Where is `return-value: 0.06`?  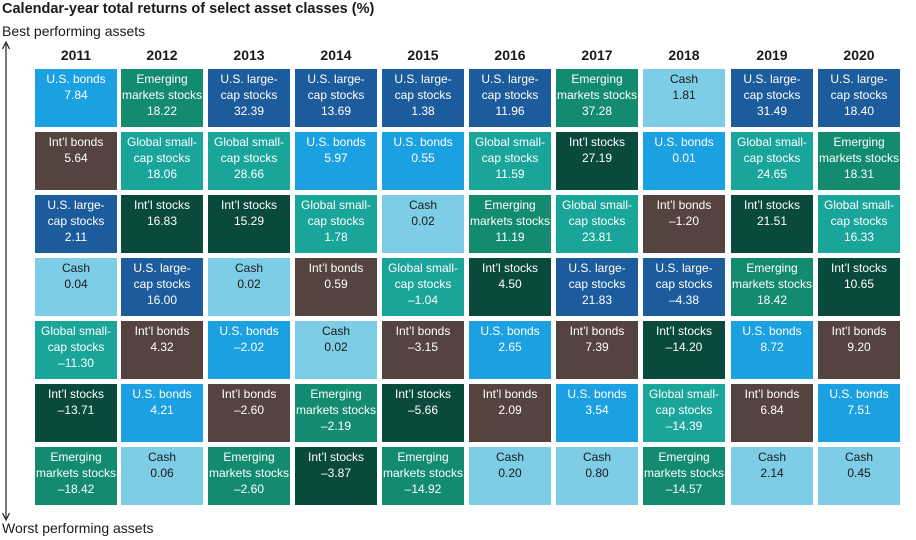
return-value: 0.06 is located at coordinates (162, 473).